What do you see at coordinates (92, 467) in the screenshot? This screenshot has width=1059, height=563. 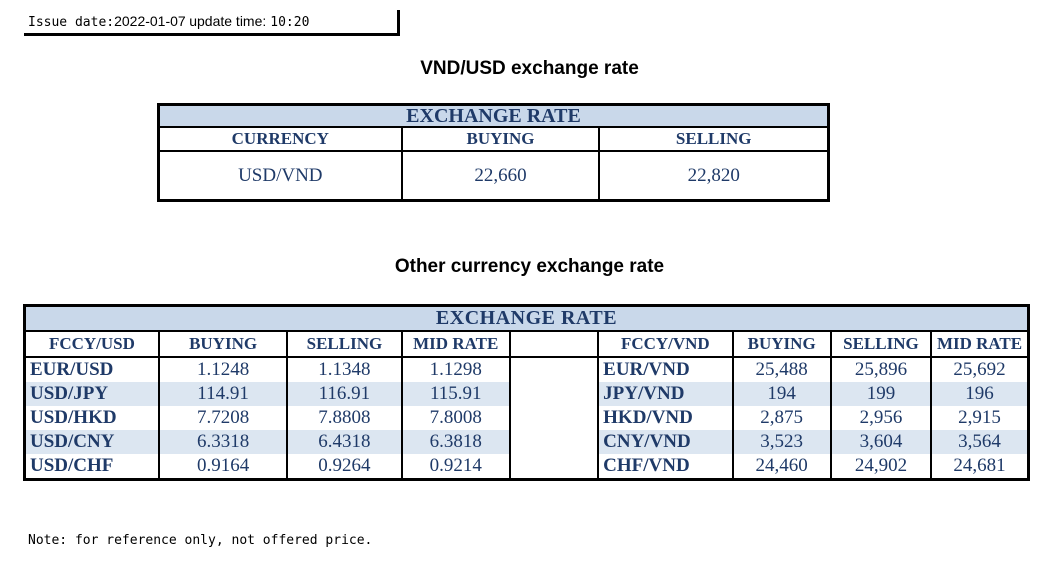 I see `pair-usd: USD/CHF` at bounding box center [92, 467].